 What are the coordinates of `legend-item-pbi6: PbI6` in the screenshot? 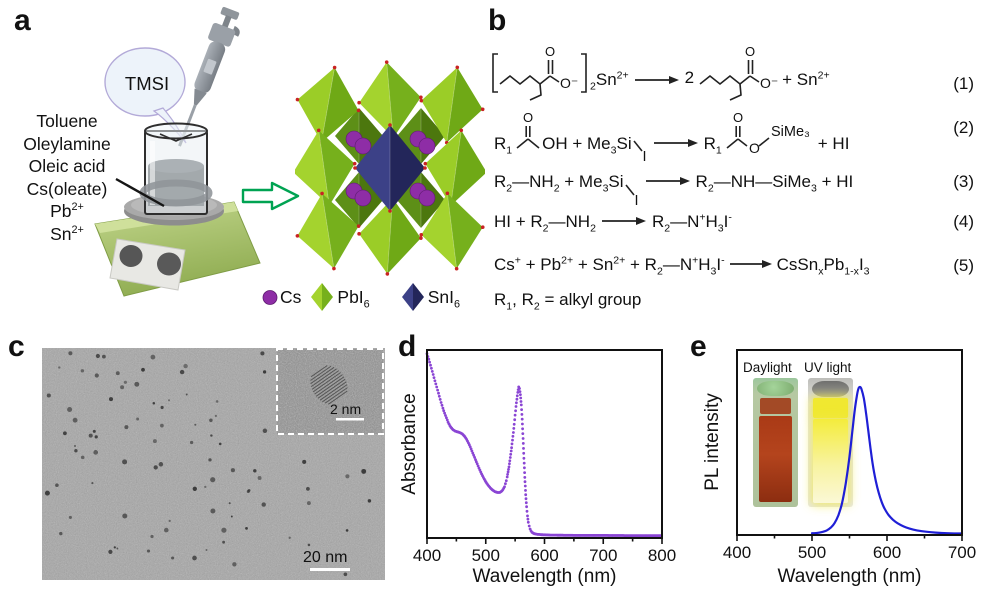 It's located at (339, 297).